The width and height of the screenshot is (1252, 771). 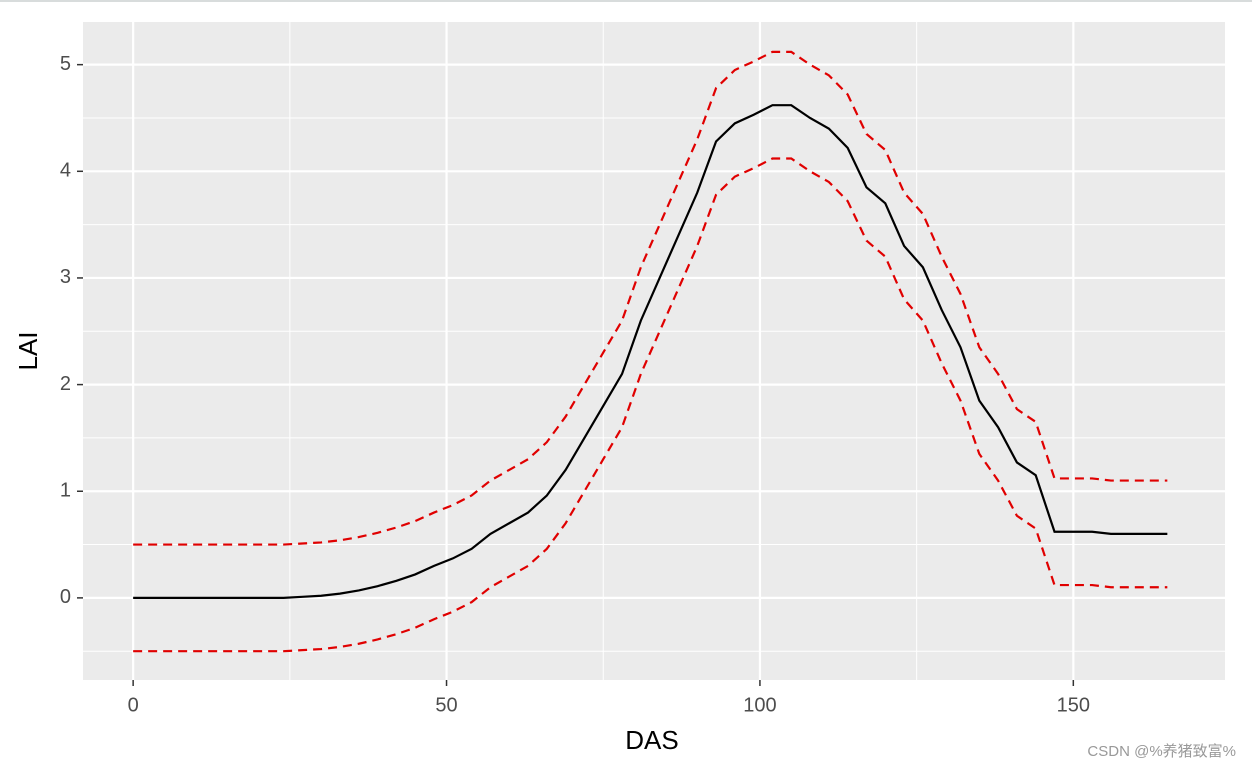 I want to click on y-tick-label: 1, so click(x=65, y=491).